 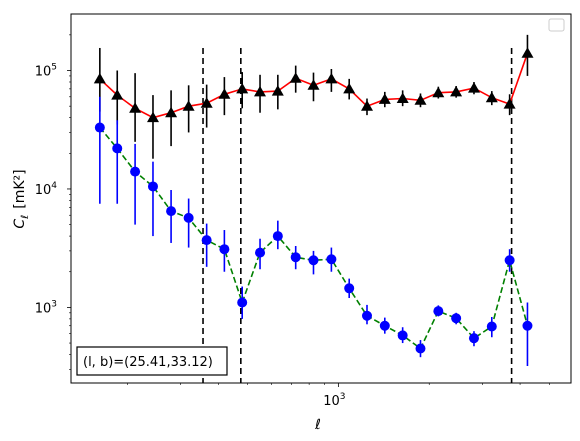 I want to click on y-axis-label: Cℓ [mK²], so click(x=21, y=198).